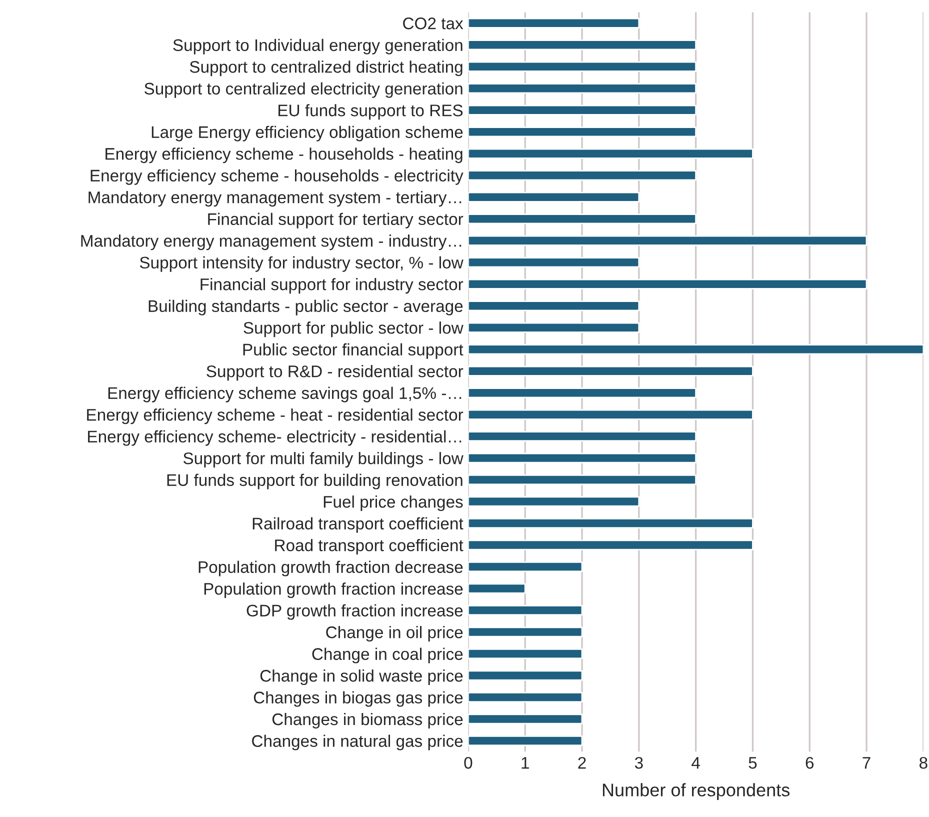 This screenshot has height=817, width=929. I want to click on y-tick-label: Support to centralized electricity generation, so click(303, 90).